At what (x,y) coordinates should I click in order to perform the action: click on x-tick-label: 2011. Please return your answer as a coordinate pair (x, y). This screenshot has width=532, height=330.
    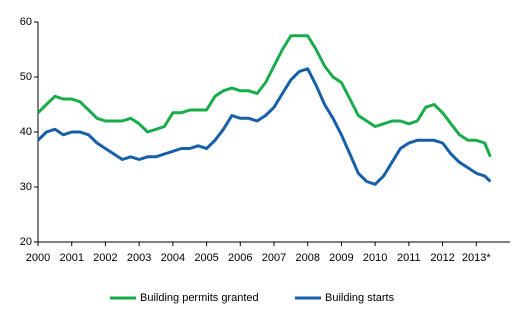
    Looking at the image, I should click on (409, 258).